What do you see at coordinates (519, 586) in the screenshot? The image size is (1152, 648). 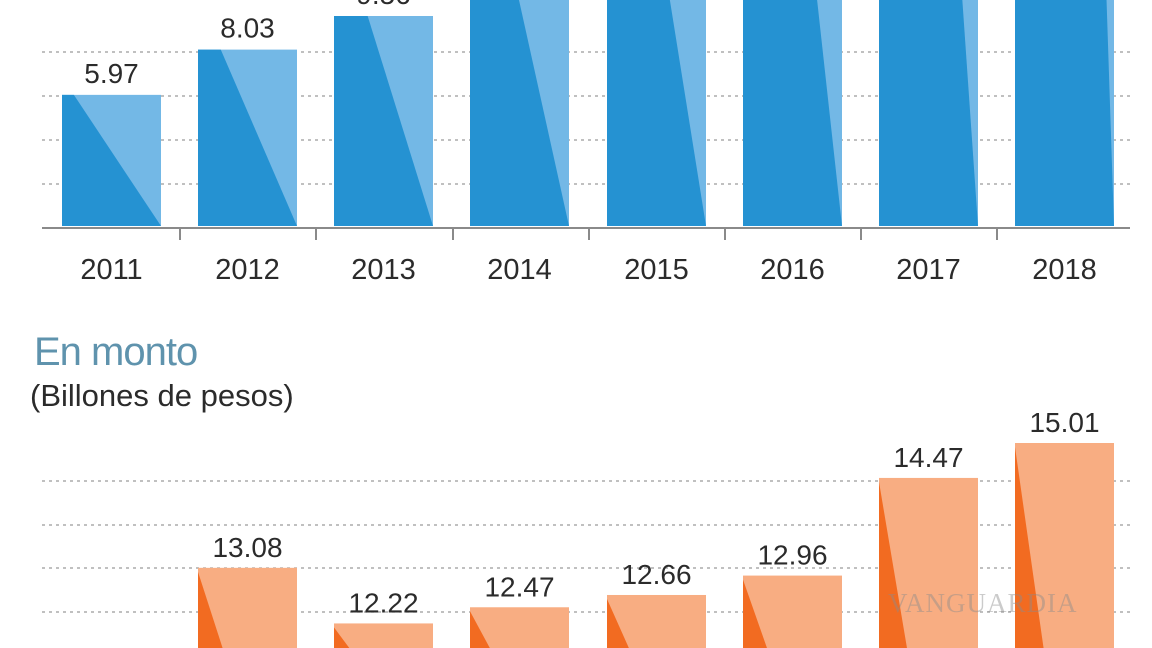 I see `data-label-1-2014: 12.47` at bounding box center [519, 586].